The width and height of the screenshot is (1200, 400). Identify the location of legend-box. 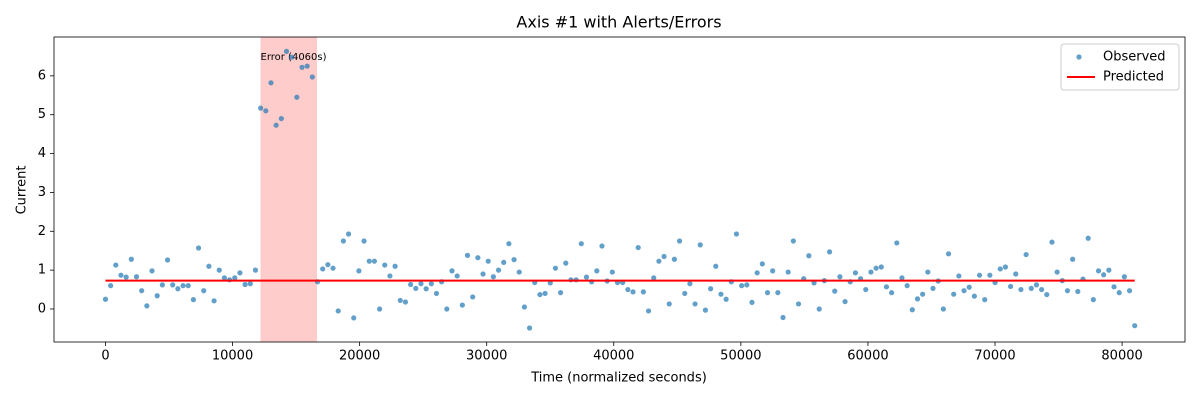
(1120, 67).